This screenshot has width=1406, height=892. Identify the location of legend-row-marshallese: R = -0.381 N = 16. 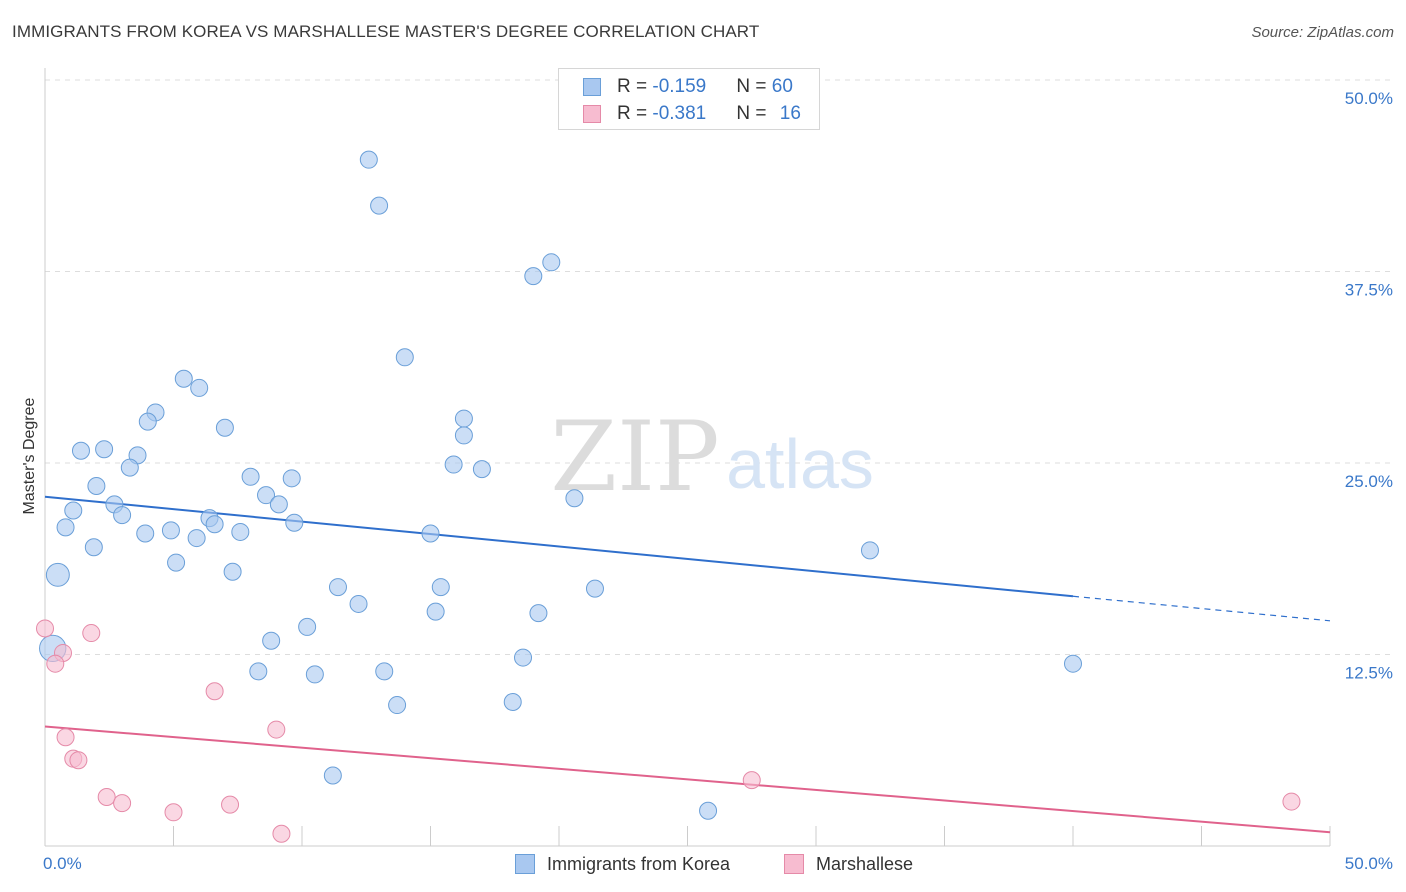
(692, 114).